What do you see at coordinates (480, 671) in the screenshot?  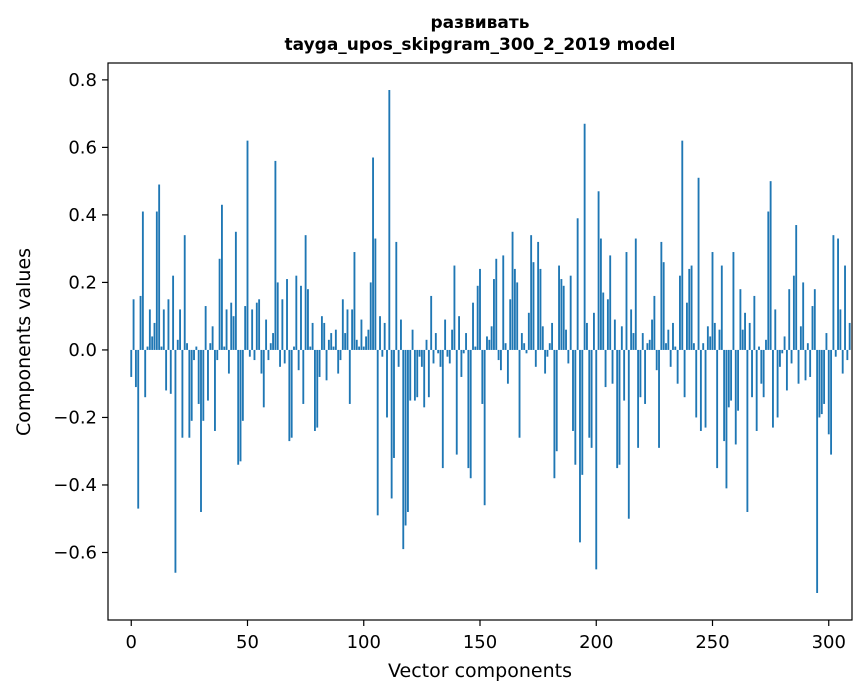 I see `x-axis-label: Vector components` at bounding box center [480, 671].